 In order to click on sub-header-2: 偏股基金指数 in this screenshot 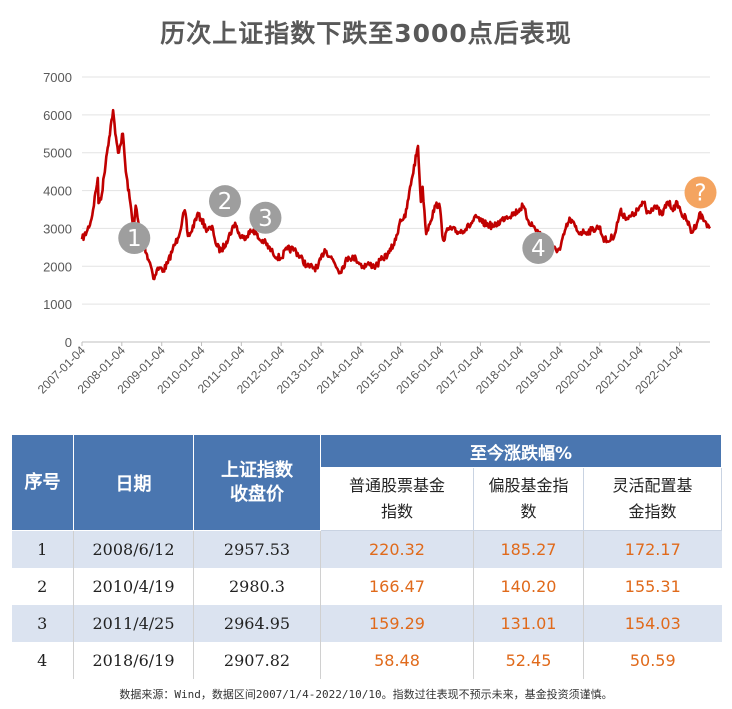, I will do `click(528, 499)`.